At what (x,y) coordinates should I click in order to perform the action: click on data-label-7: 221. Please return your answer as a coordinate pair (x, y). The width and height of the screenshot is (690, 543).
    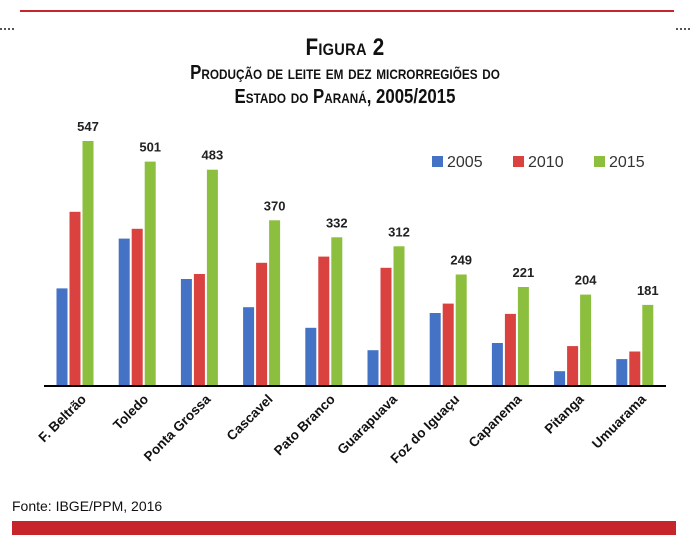
    Looking at the image, I should click on (524, 272).